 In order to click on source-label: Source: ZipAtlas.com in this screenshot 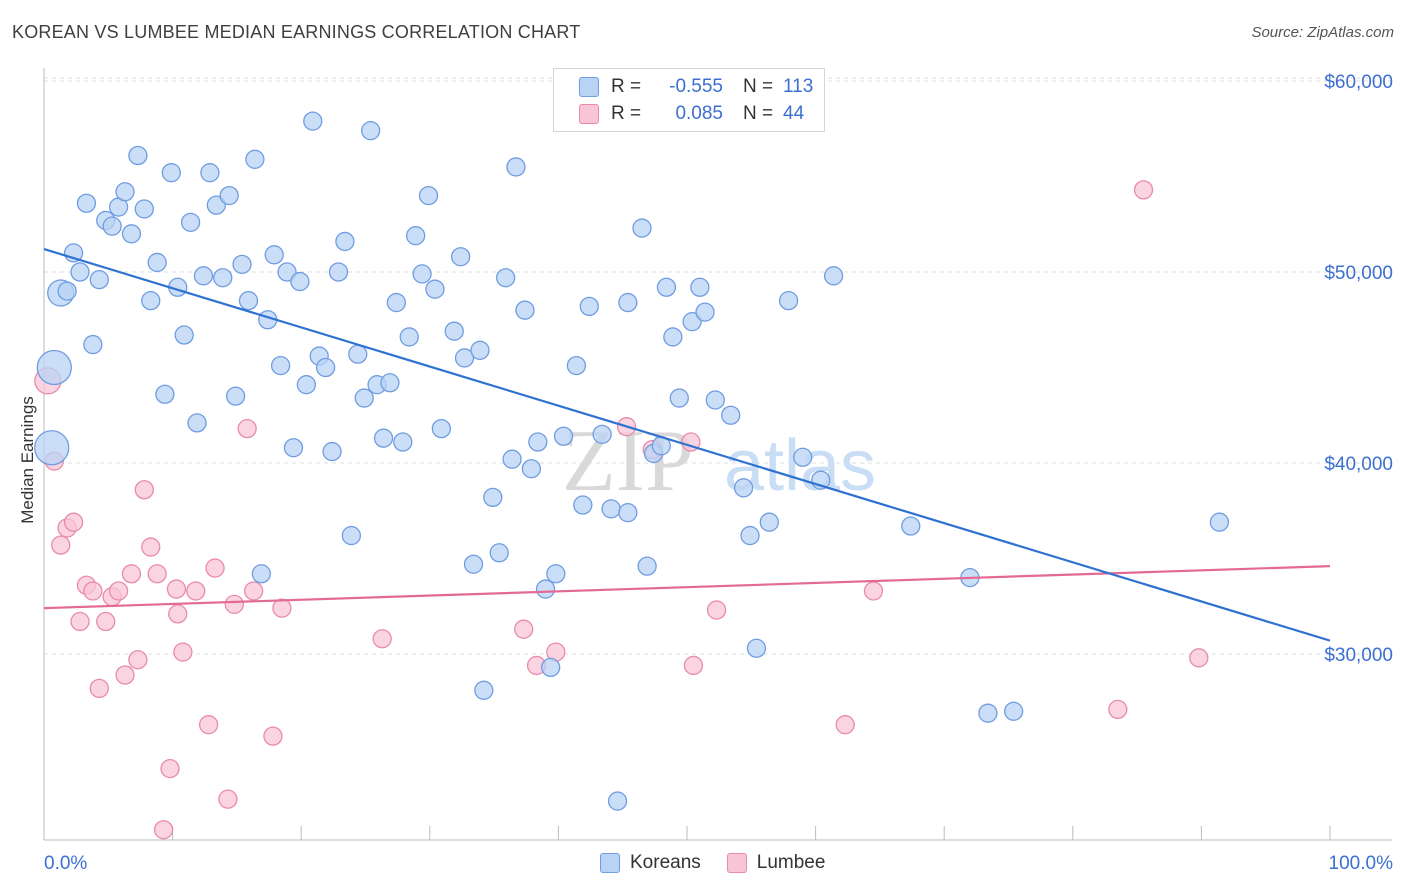, I will do `click(1322, 32)`.